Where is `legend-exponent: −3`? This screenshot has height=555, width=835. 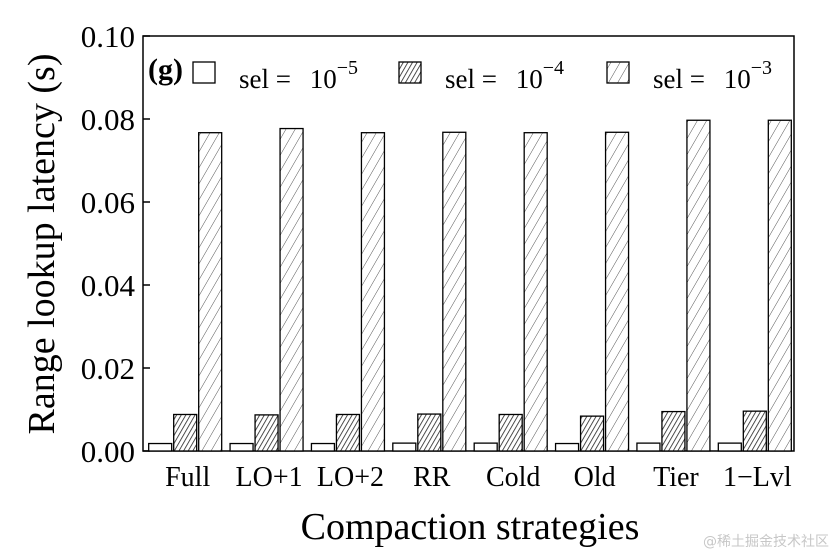
legend-exponent: −3 is located at coordinates (761, 68).